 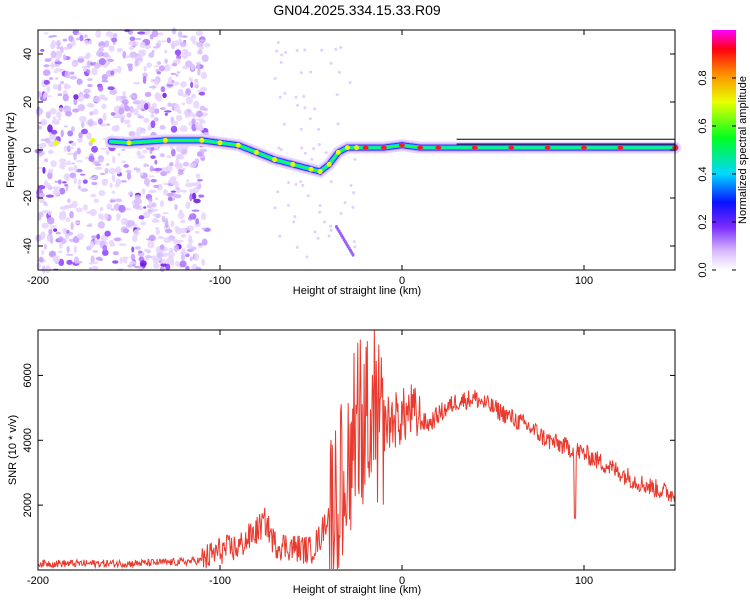 I want to click on colorbar-label: Normalized spectral amplitude, so click(x=743, y=150).